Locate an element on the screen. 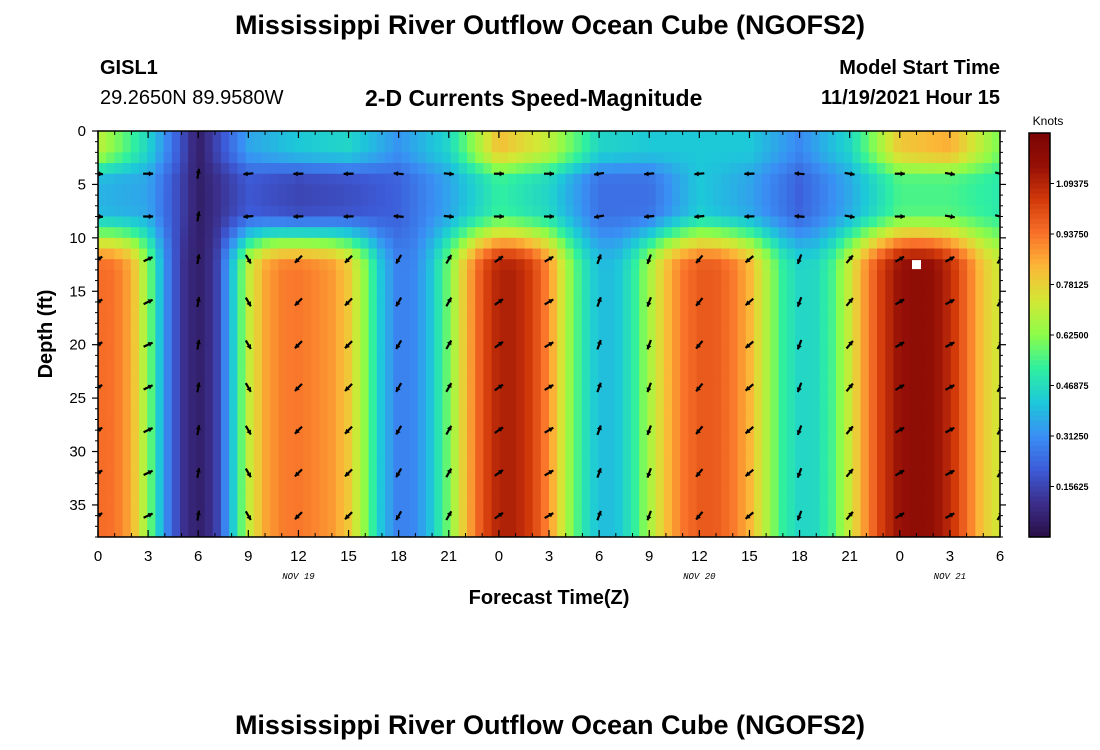 The width and height of the screenshot is (1100, 750). colorbar-segment is located at coordinates (1039, 282).